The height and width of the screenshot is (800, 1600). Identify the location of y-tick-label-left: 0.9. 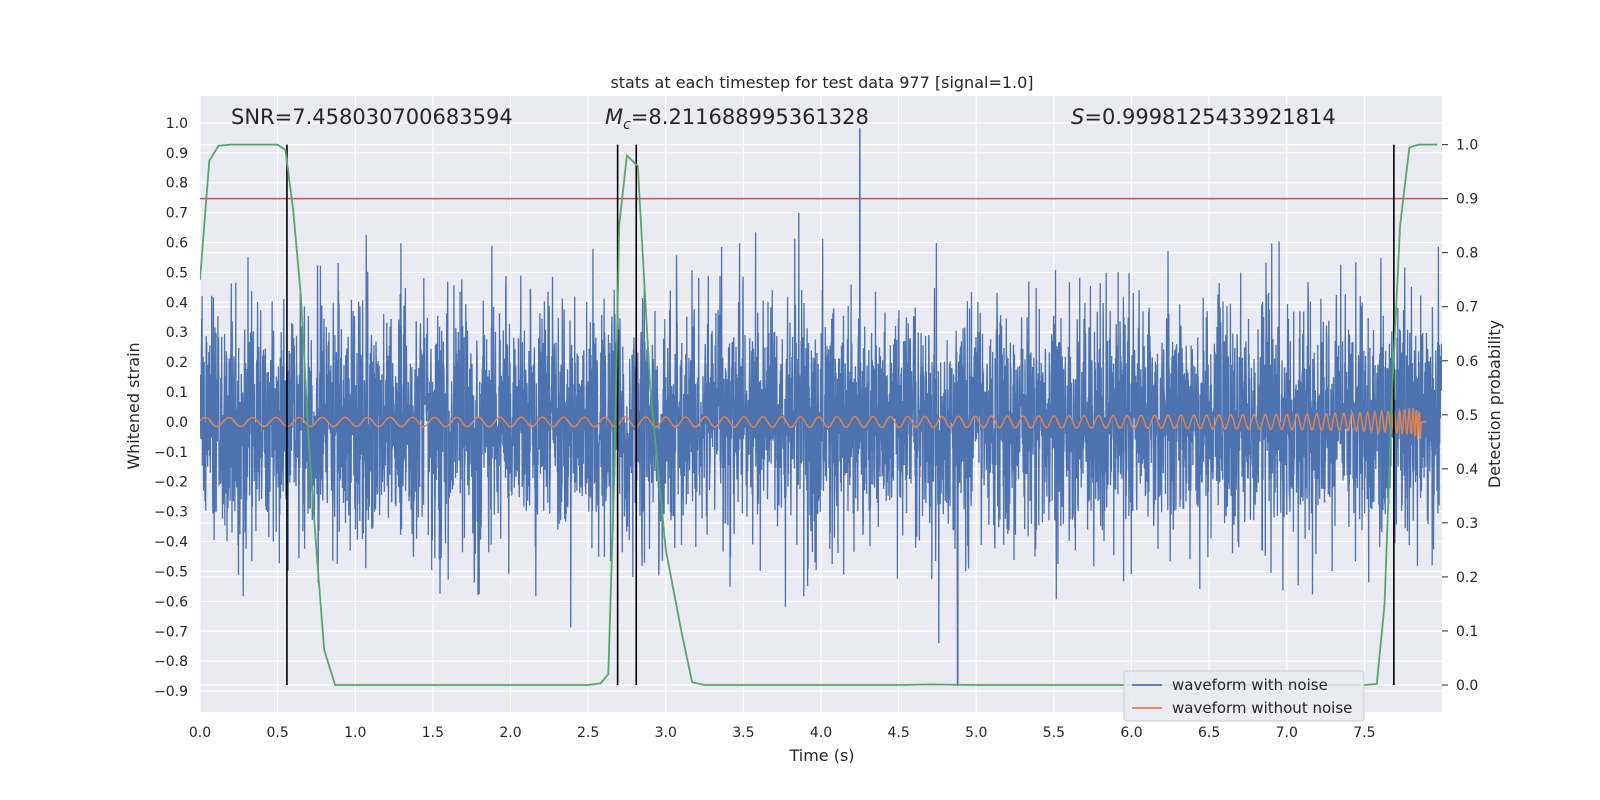
(177, 154).